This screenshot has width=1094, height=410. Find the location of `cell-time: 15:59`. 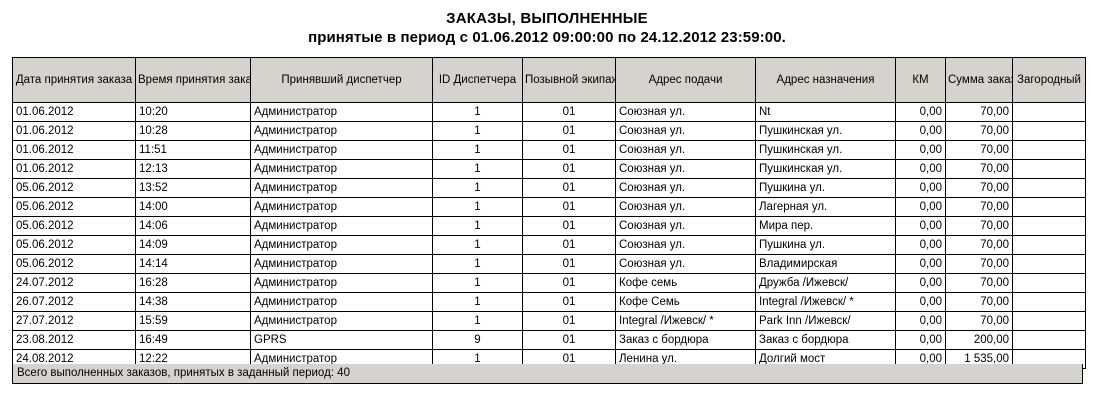

cell-time: 15:59 is located at coordinates (193, 321).